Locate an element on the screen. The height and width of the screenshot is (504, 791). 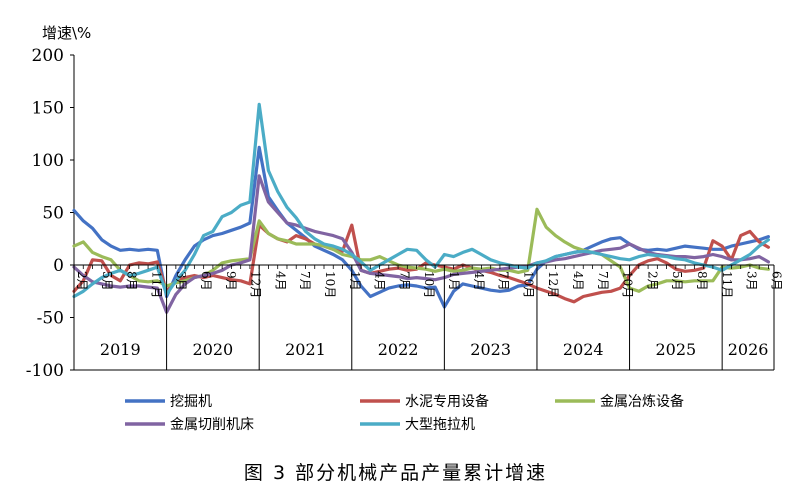
legend-label: 大型拖拉机 is located at coordinates (440, 425).